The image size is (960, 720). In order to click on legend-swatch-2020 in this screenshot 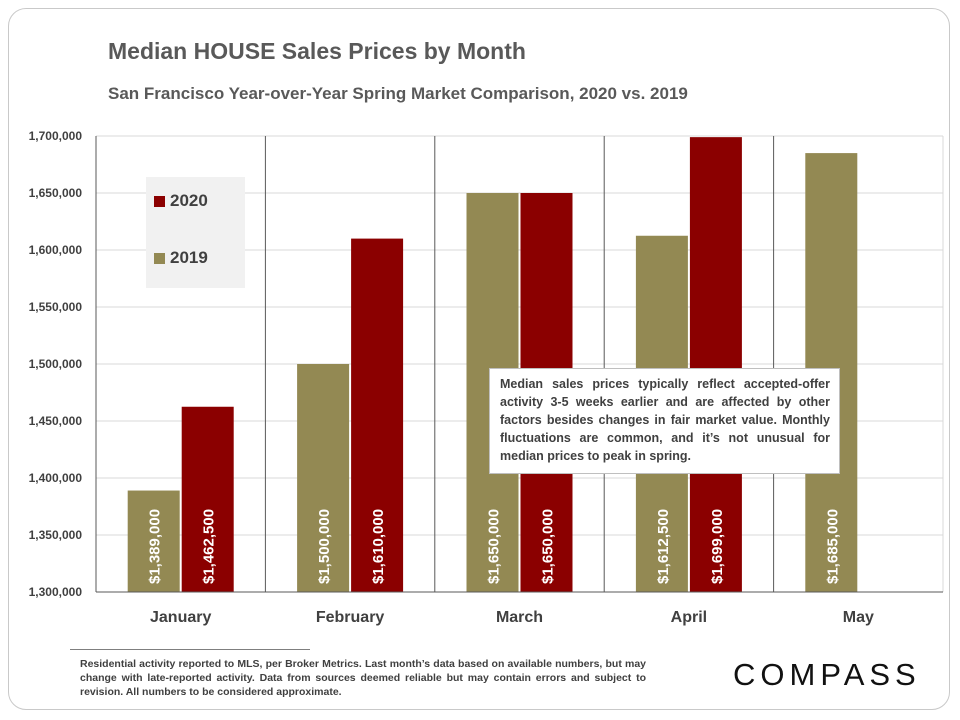, I will do `click(159, 201)`.